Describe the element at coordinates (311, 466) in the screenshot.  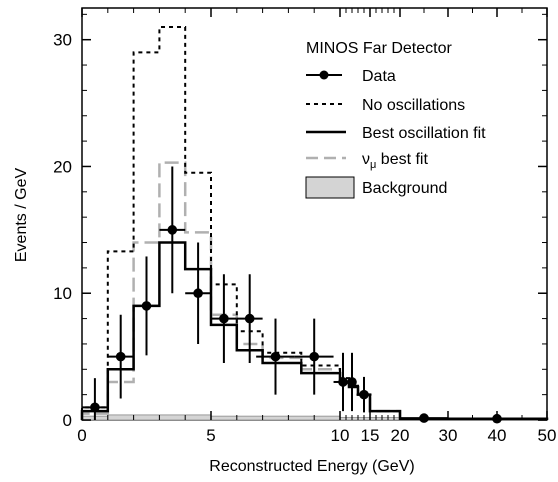
I see `x-axis-label: Reconstructed Energy (GeV)` at that location.